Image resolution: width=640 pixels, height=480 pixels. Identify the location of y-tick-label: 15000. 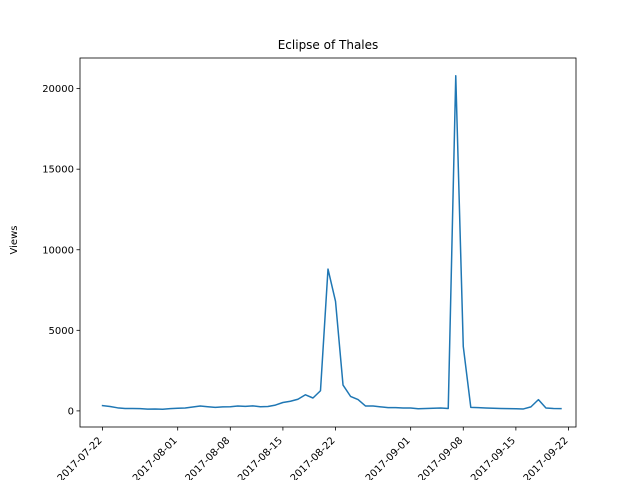
(58, 170).